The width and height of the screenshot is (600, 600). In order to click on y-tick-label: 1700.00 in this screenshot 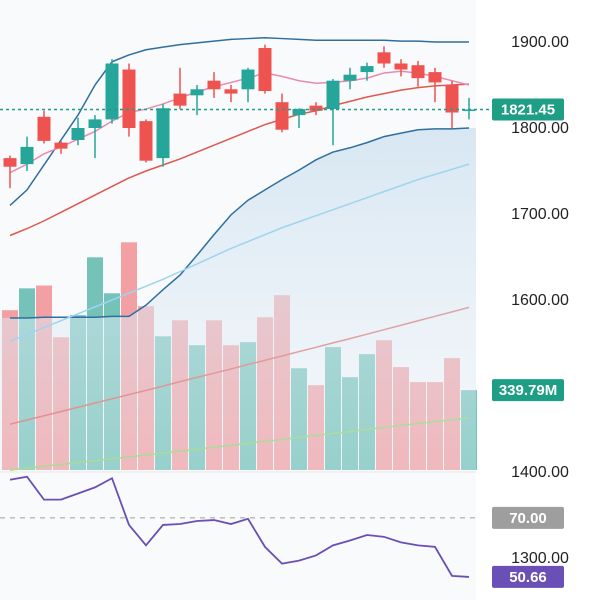, I will do `click(540, 214)`.